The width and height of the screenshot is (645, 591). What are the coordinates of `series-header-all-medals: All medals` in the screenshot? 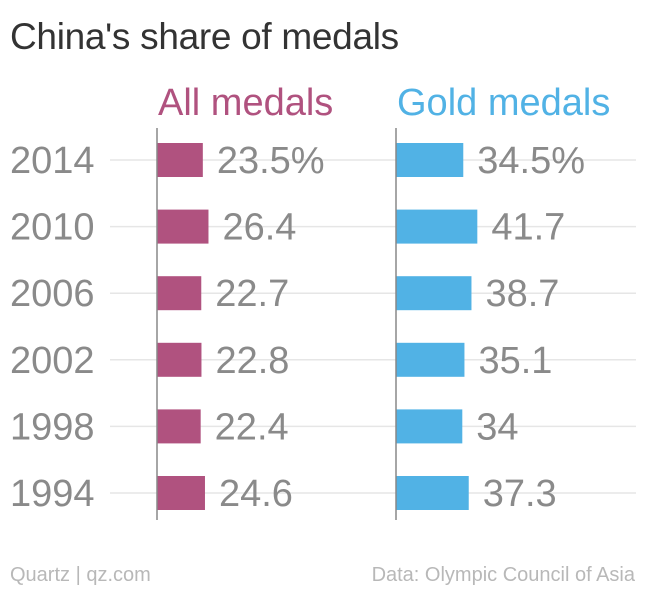 It's located at (246, 103).